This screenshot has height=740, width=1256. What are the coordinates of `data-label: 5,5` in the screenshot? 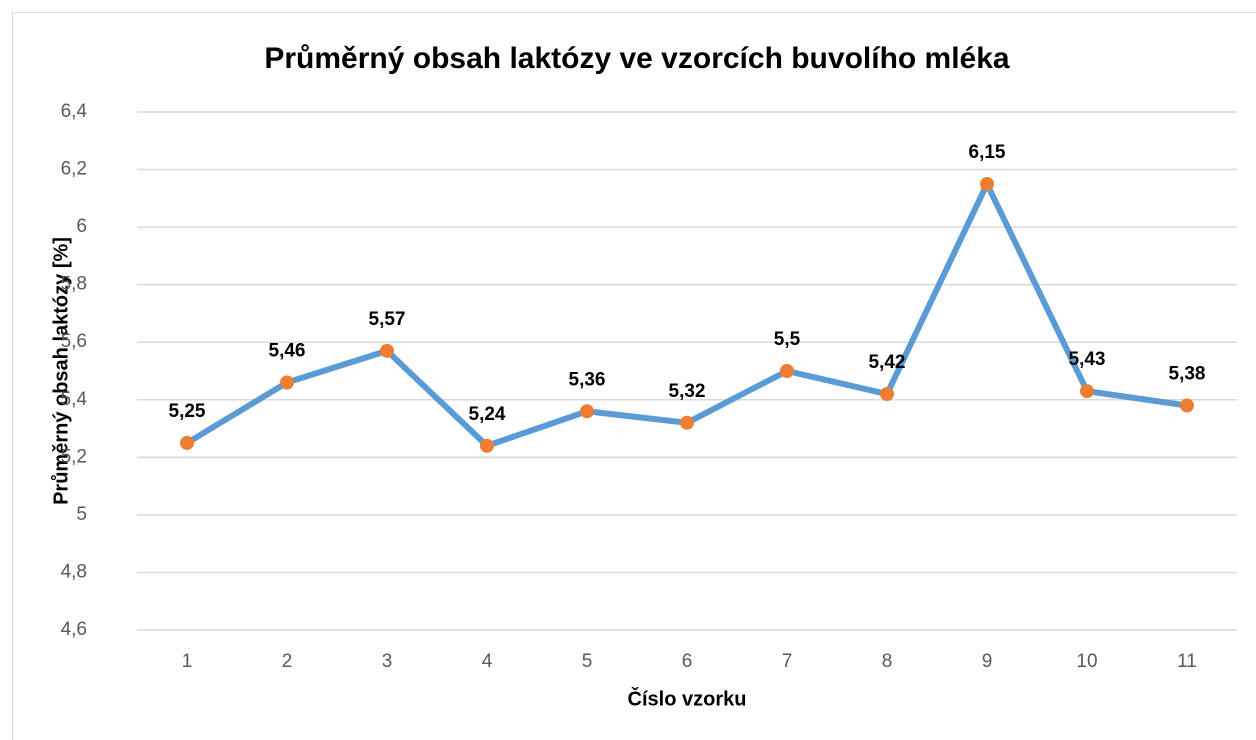 It's located at (787, 339).